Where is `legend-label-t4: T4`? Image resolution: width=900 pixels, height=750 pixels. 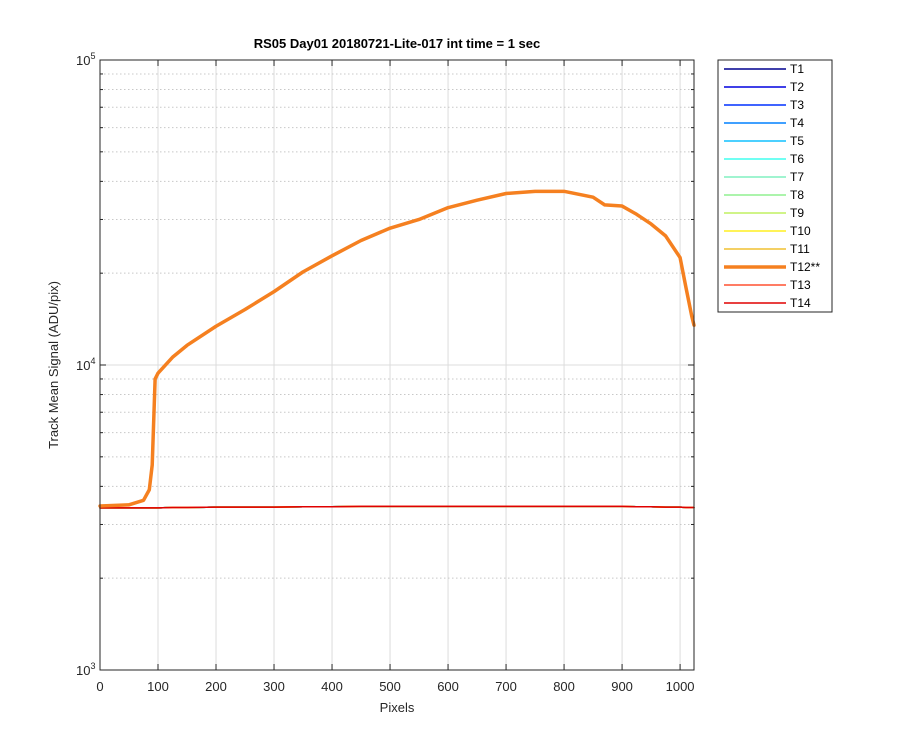 legend-label-t4: T4 is located at coordinates (797, 123).